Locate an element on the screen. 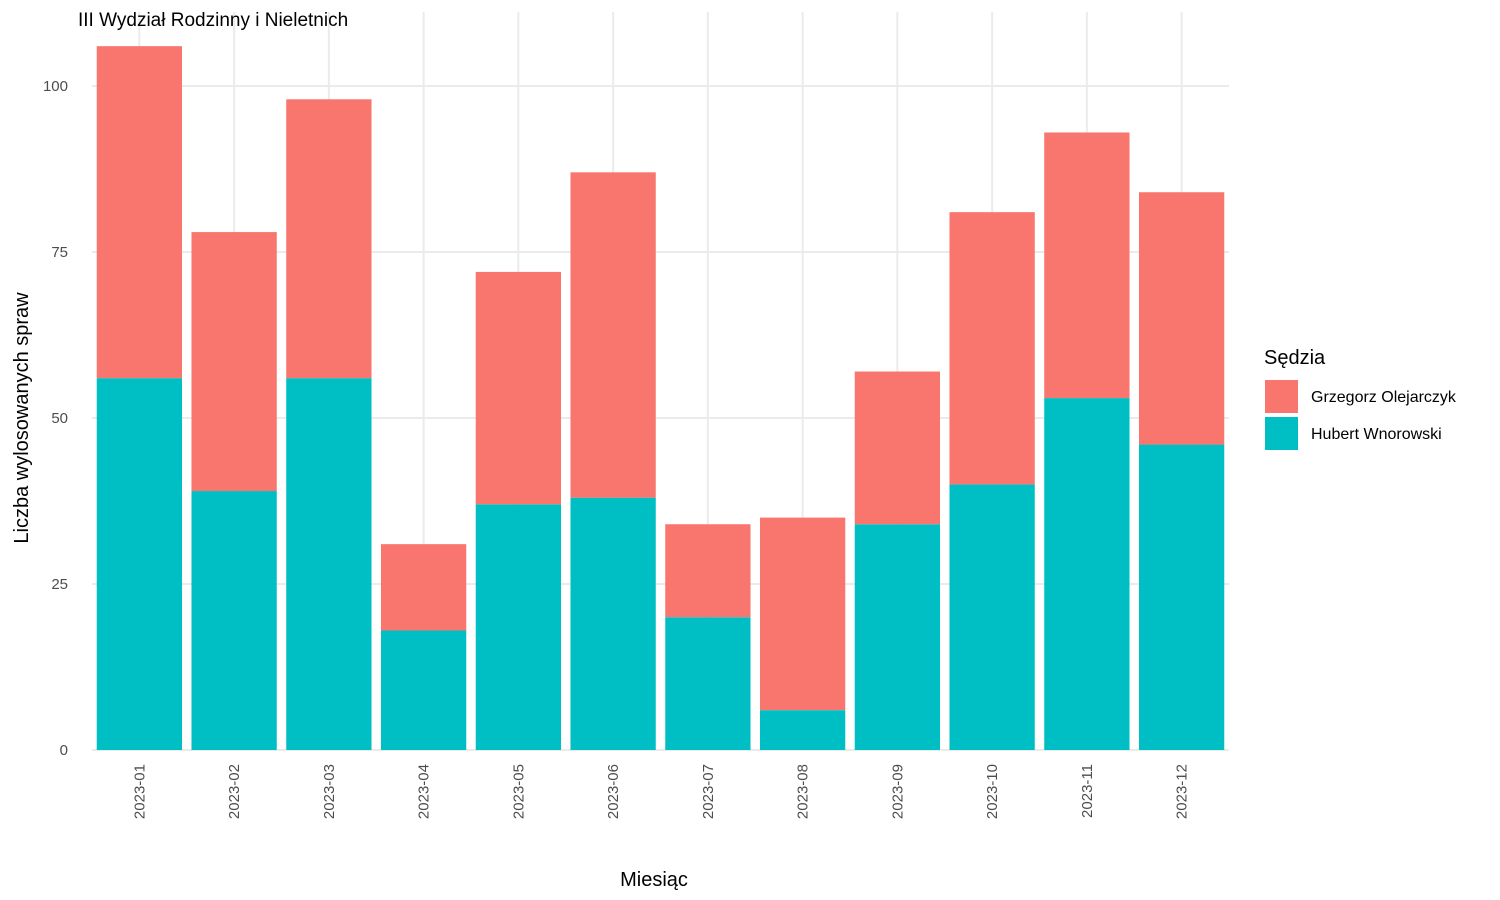  x-tick-label: 2023-04 is located at coordinates (424, 791).